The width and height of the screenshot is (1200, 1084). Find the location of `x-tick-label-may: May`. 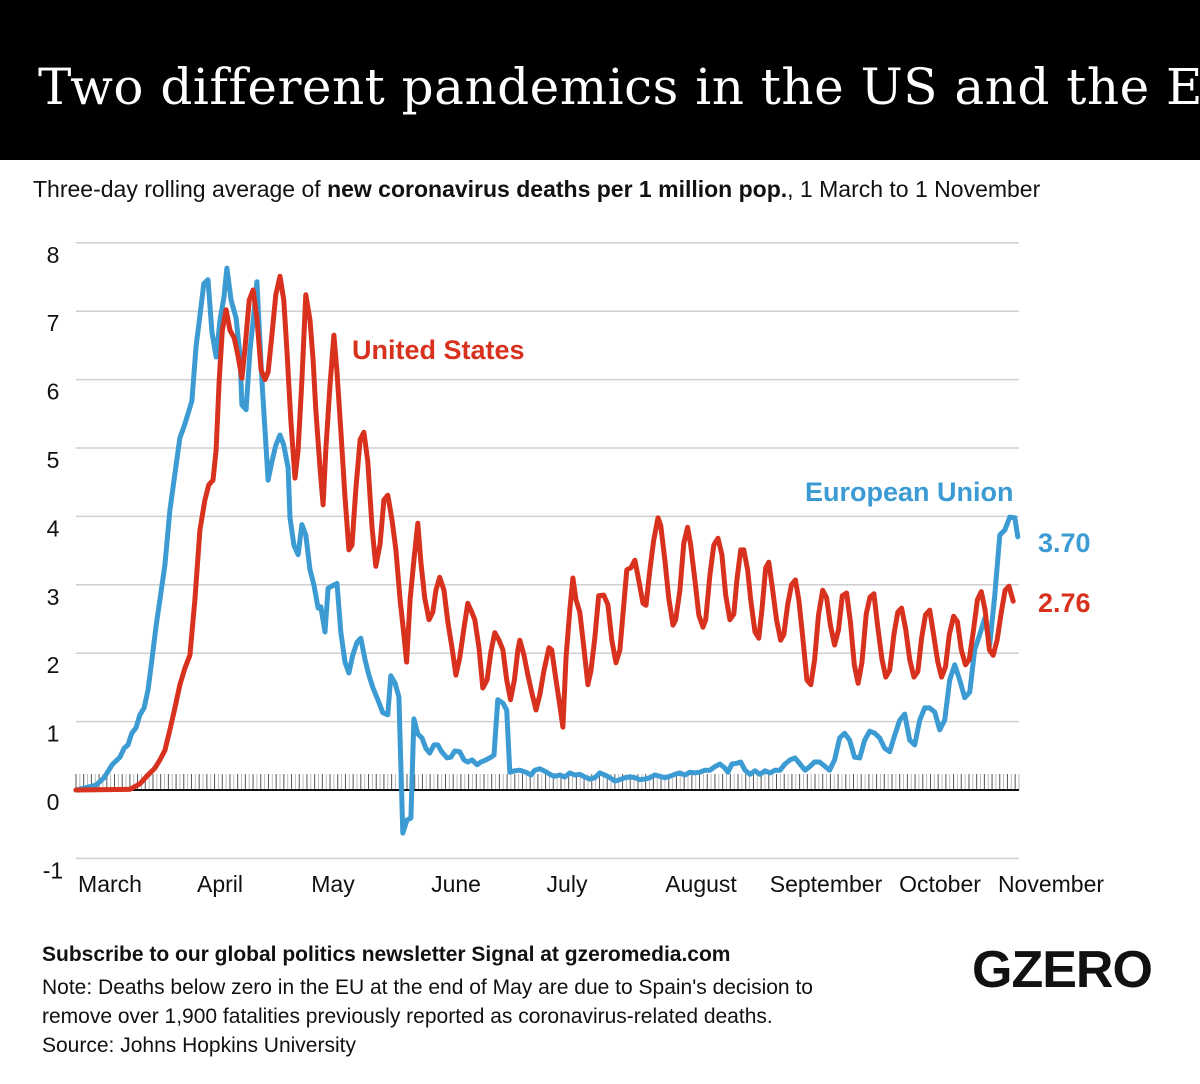

x-tick-label-may: May is located at coordinates (333, 884).